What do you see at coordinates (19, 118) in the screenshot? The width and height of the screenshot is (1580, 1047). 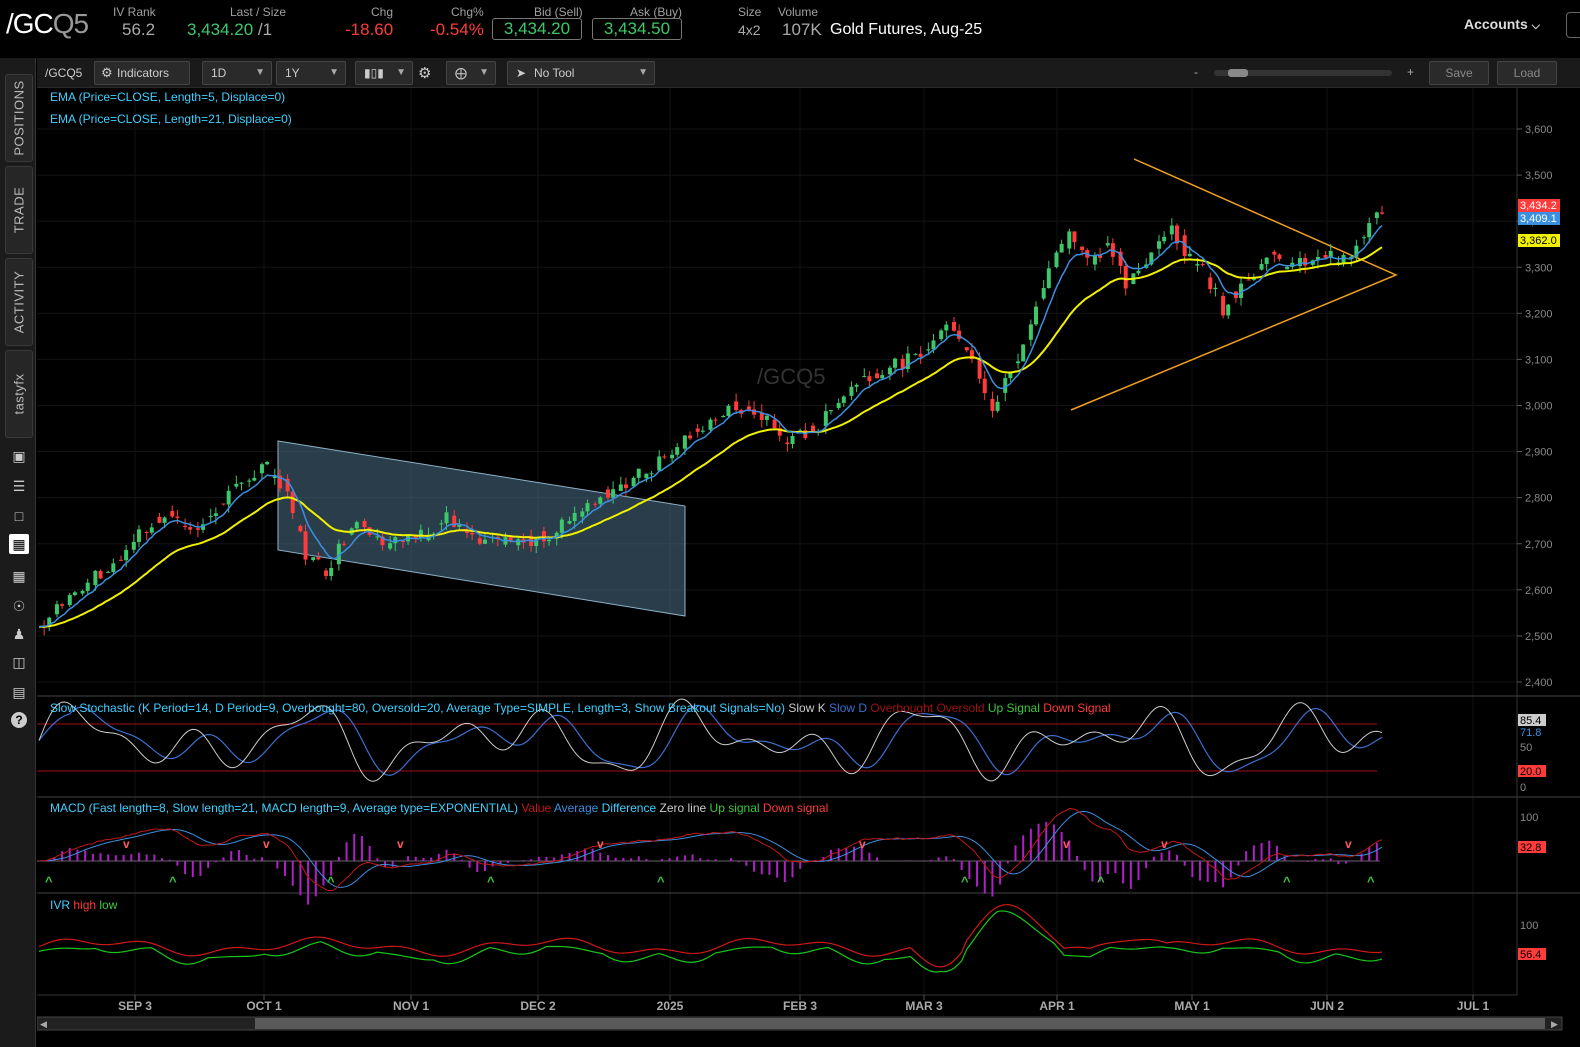 I see `tab-positions: POSITIONS` at bounding box center [19, 118].